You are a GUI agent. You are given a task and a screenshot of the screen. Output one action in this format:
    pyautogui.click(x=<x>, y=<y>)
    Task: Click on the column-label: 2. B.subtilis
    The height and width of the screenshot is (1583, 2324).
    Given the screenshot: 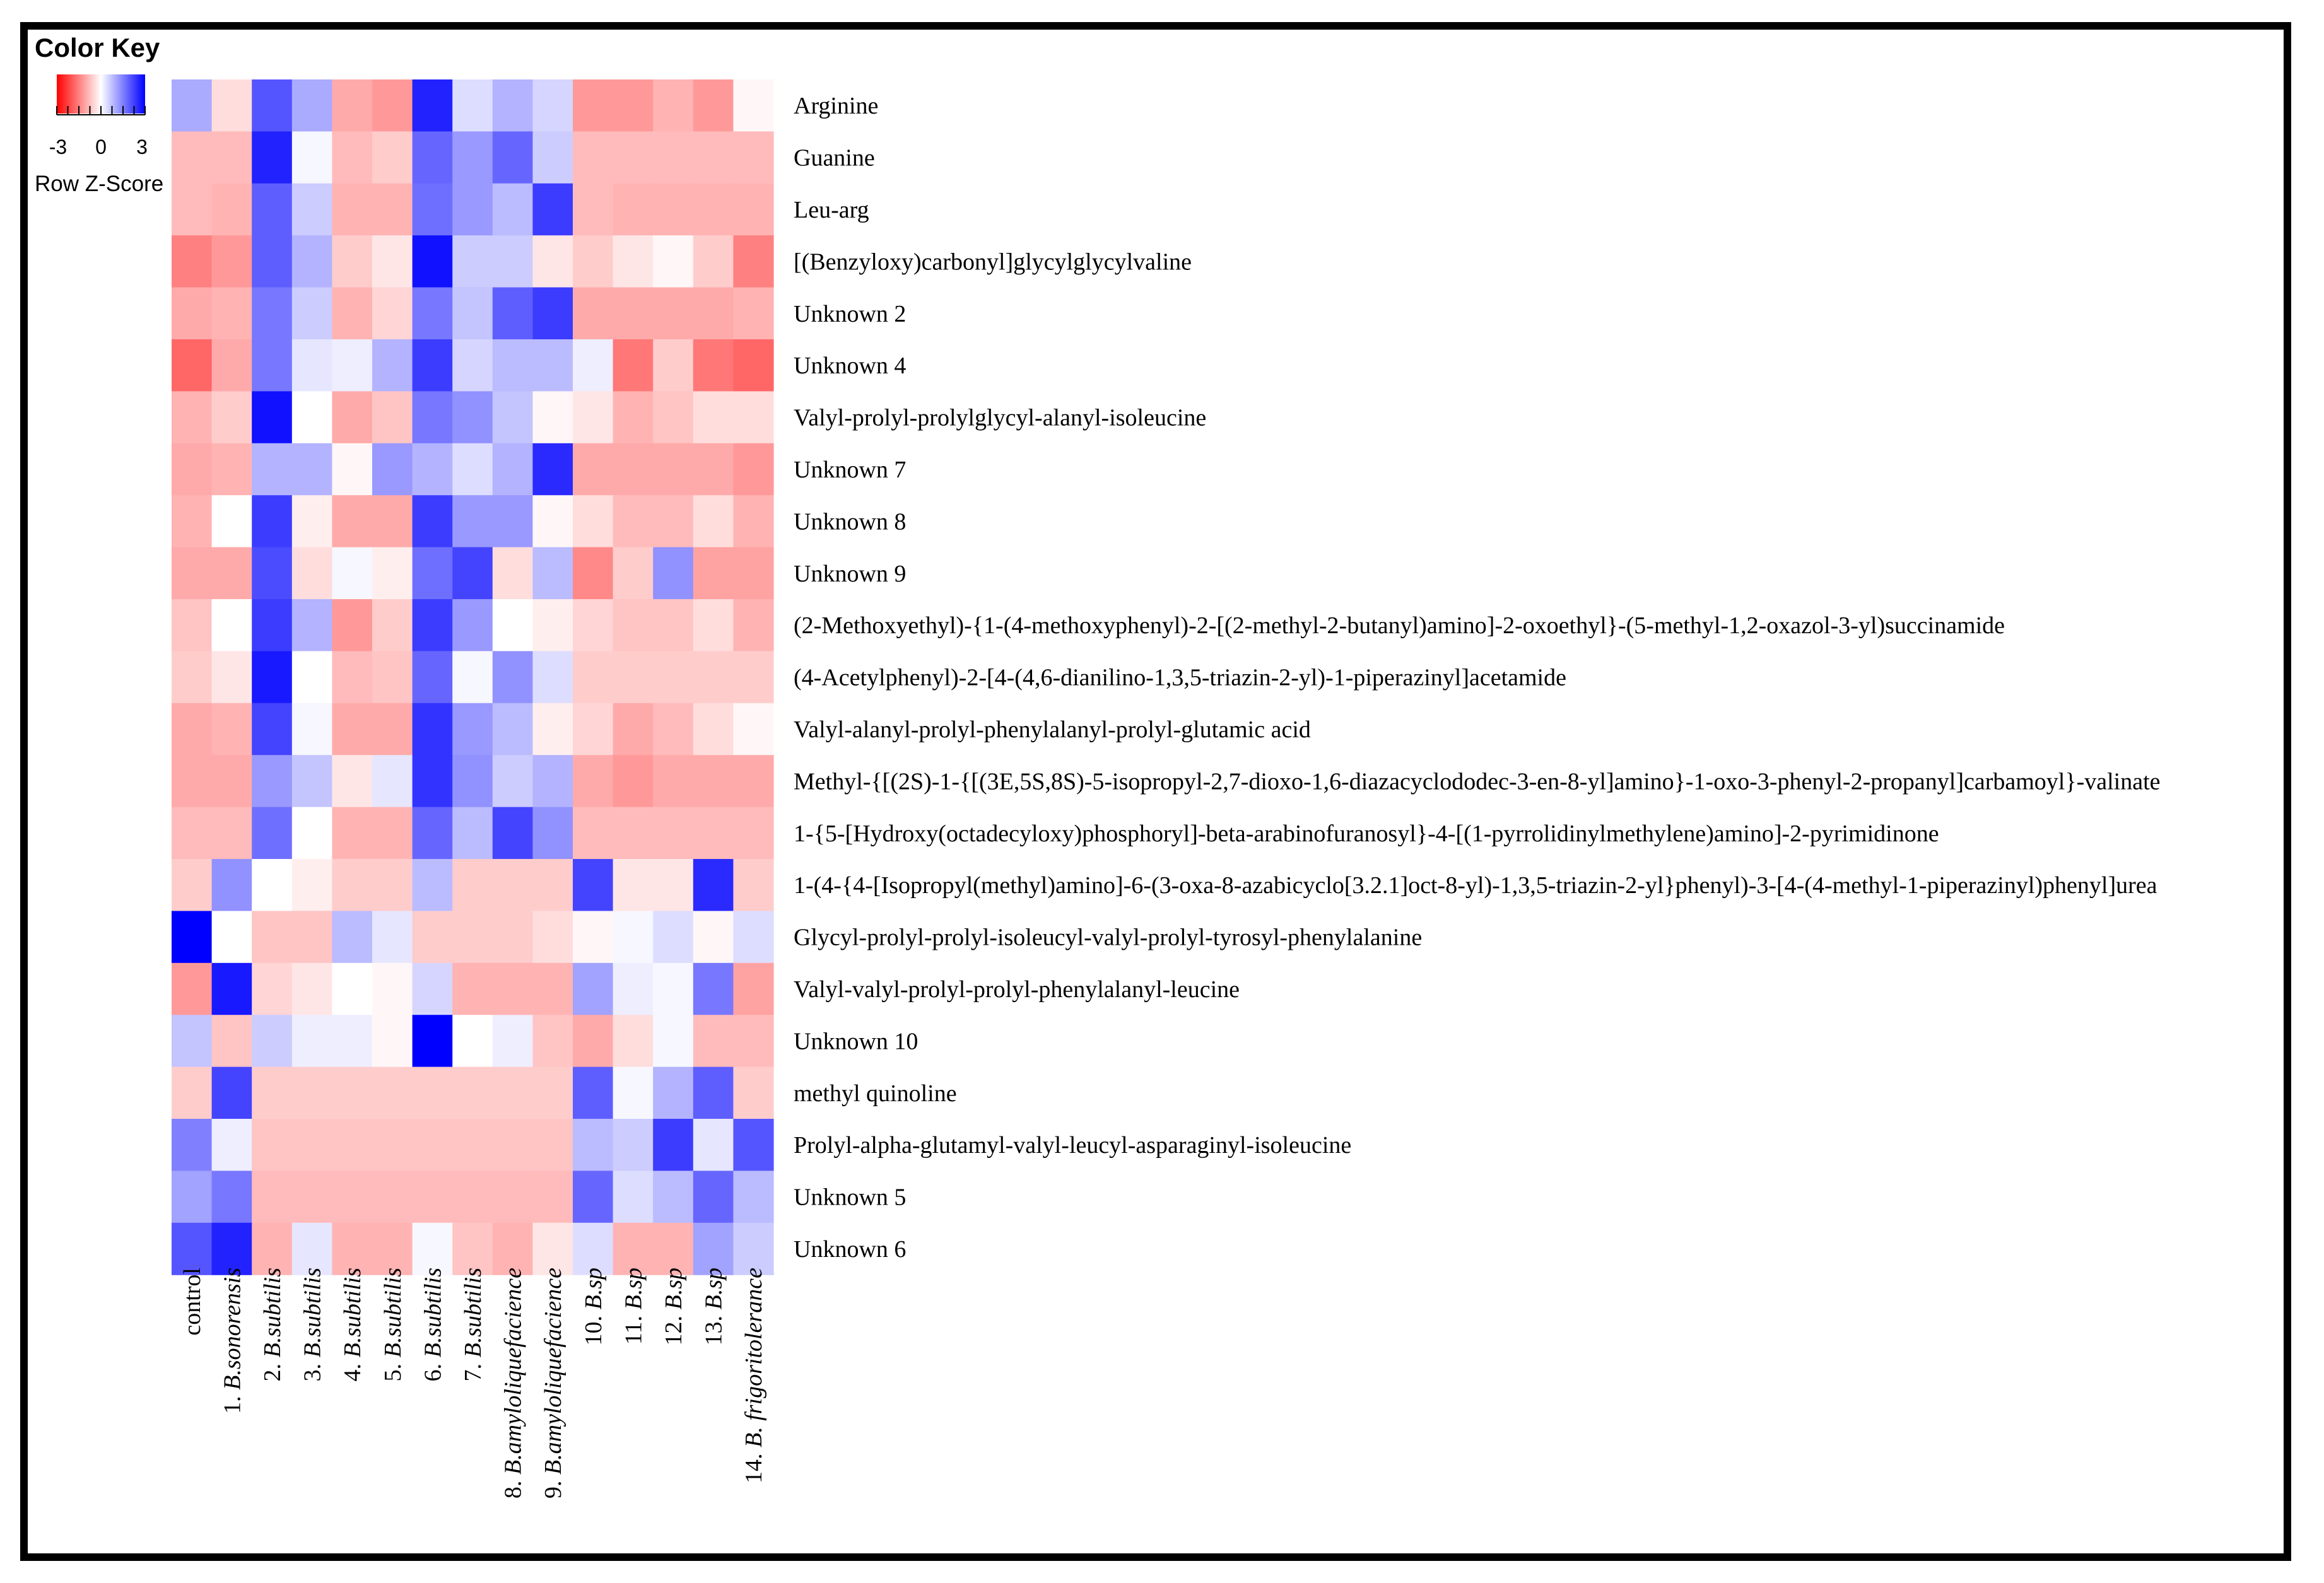 What is the action you would take?
    pyautogui.click(x=272, y=1325)
    